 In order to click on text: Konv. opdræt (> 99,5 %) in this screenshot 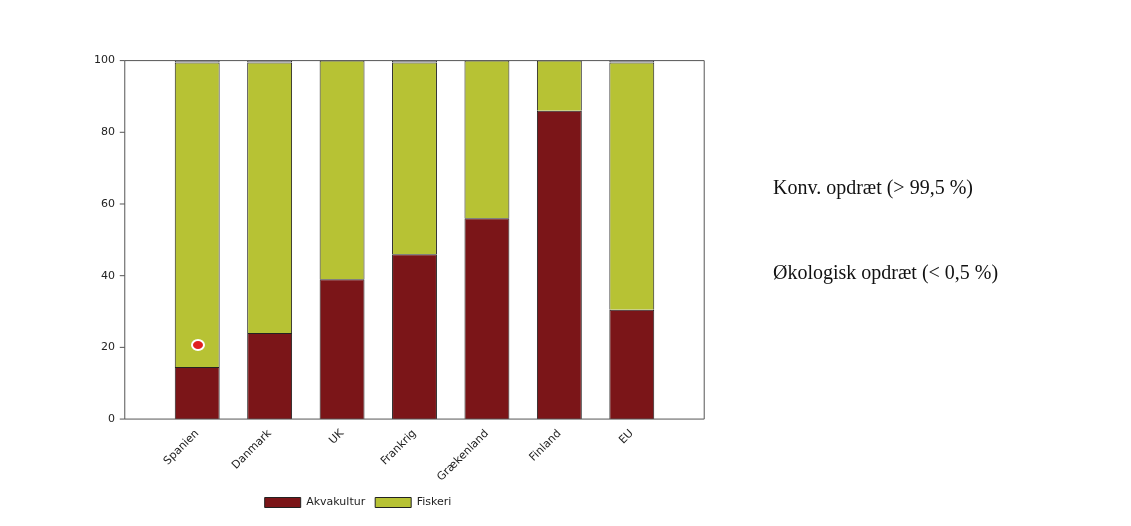, I will do `click(873, 187)`.